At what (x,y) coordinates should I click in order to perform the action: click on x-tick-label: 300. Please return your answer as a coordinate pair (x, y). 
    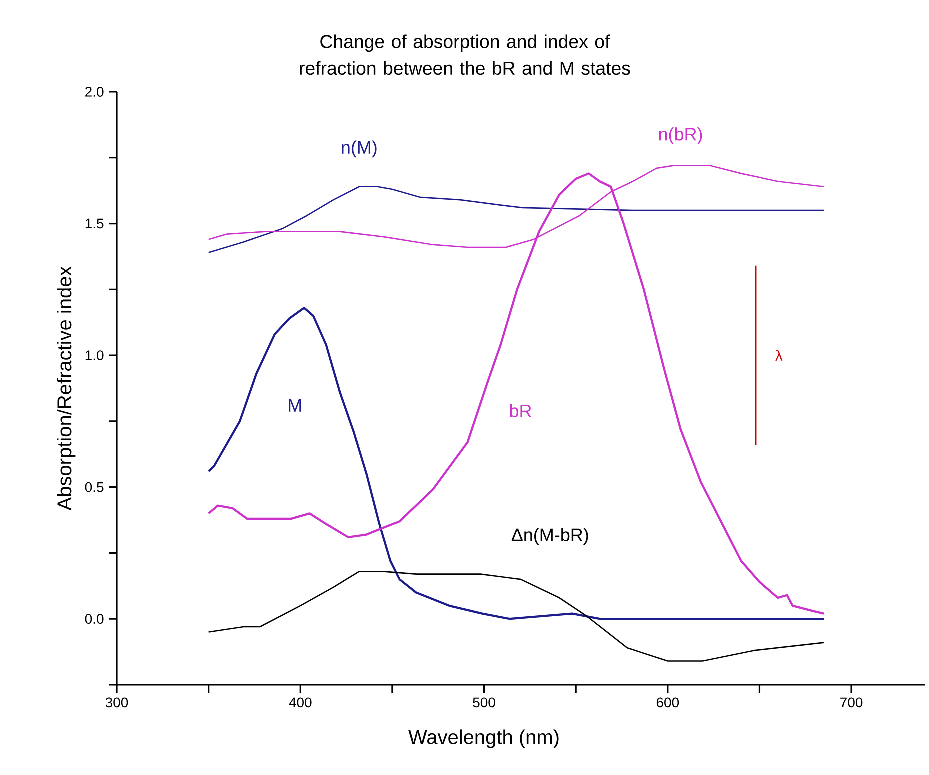
    Looking at the image, I should click on (117, 703).